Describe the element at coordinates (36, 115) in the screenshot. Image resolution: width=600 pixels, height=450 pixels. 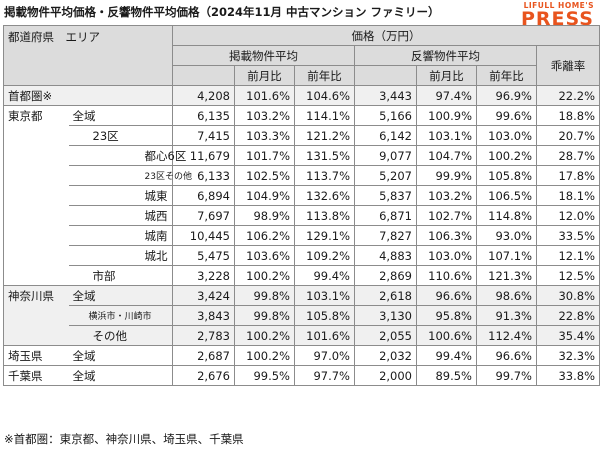
I see `pref-cell: 東京都` at that location.